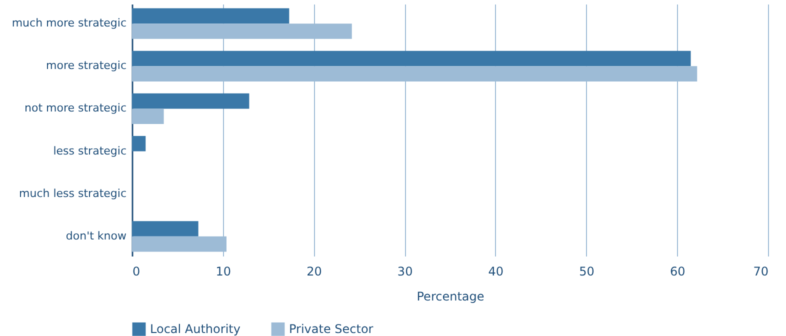 The height and width of the screenshot is (336, 786). I want to click on x-tick-label: 40, so click(496, 271).